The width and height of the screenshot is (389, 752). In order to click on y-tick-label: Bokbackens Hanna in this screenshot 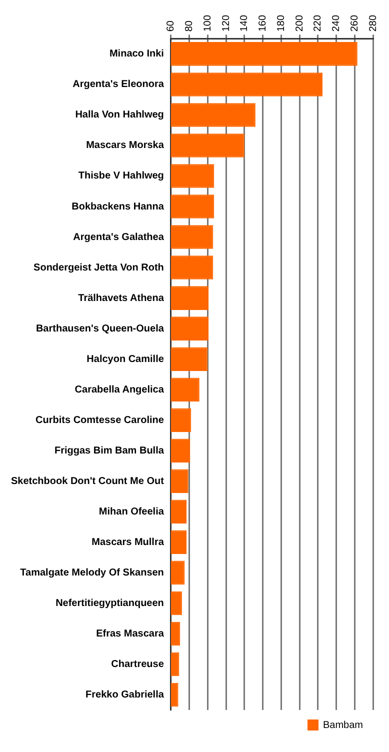, I will do `click(118, 206)`.